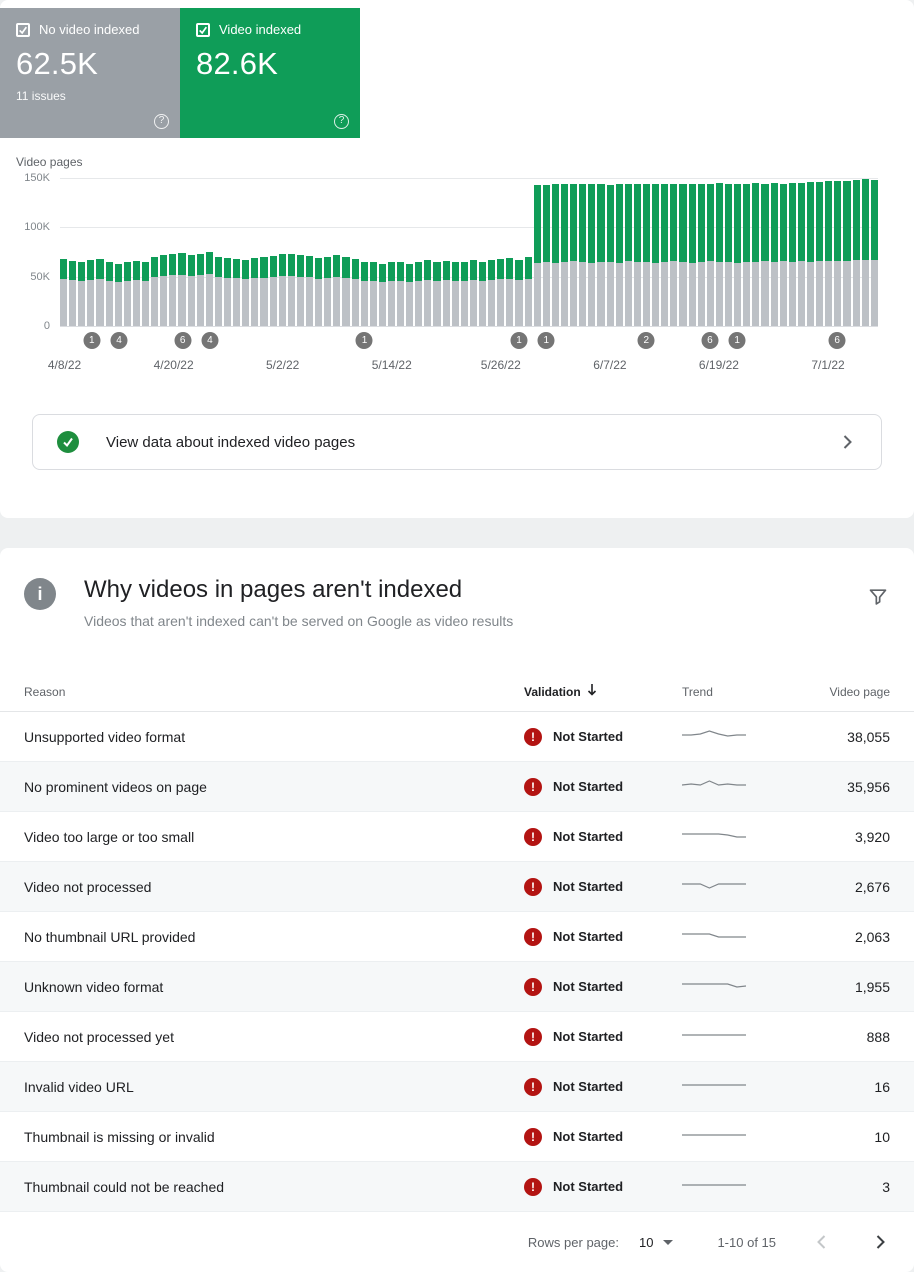 The image size is (914, 1272). What do you see at coordinates (457, 442) in the screenshot?
I see `view-indexed-data-link: View data about indexed video pages` at bounding box center [457, 442].